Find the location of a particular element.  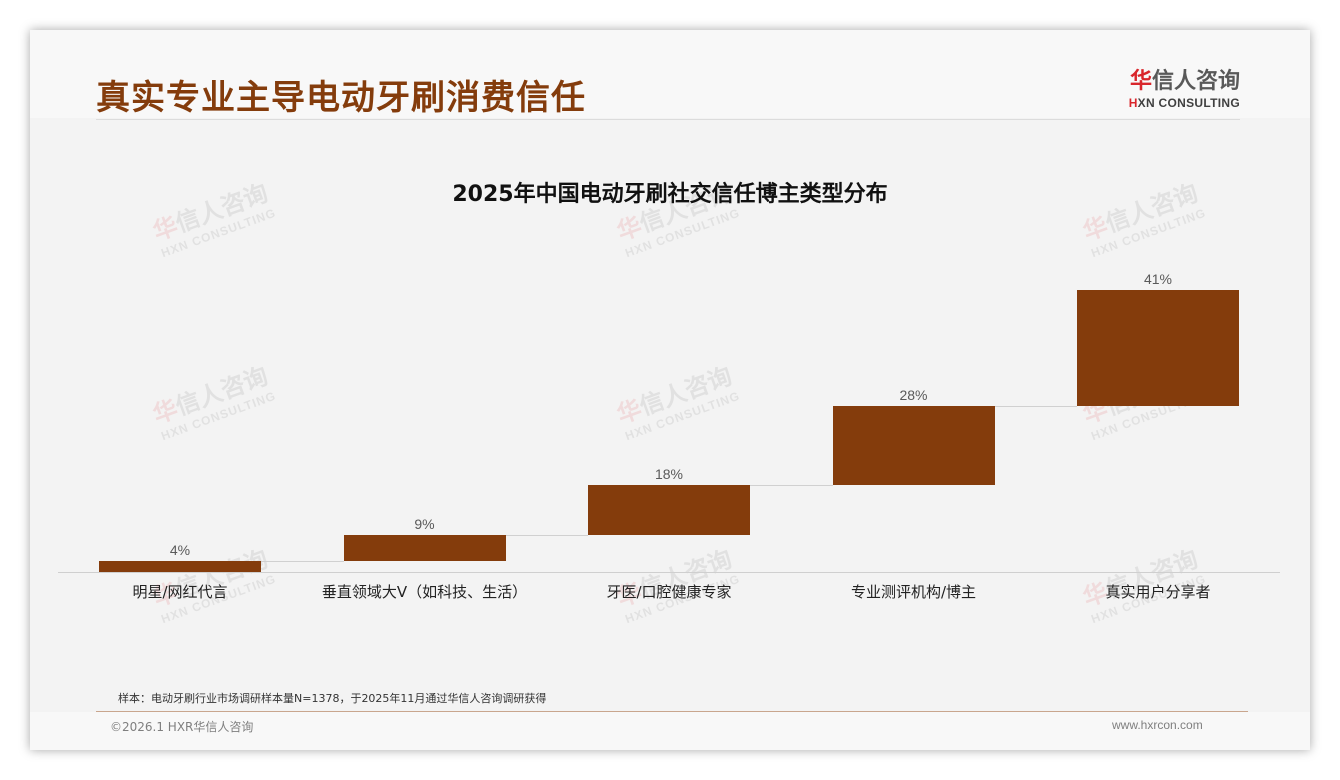

header-divider is located at coordinates (668, 119).